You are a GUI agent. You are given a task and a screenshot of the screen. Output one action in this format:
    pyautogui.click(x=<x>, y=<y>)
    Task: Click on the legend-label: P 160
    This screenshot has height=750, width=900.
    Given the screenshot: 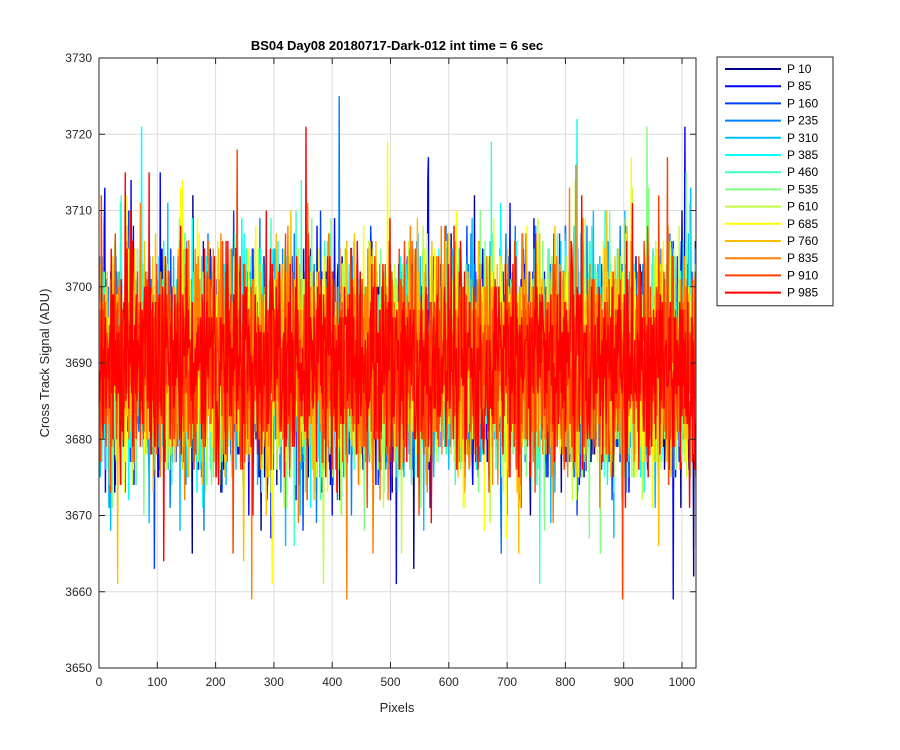 What is the action you would take?
    pyautogui.click(x=802, y=103)
    